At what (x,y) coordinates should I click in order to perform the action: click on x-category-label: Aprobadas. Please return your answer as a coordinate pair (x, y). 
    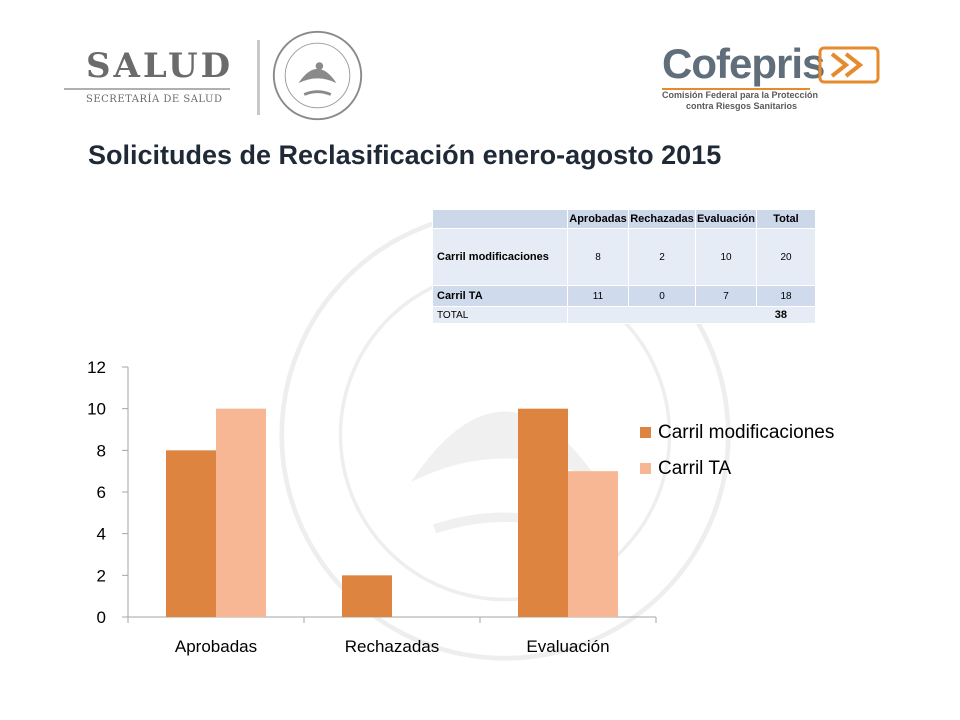
    Looking at the image, I should click on (216, 646).